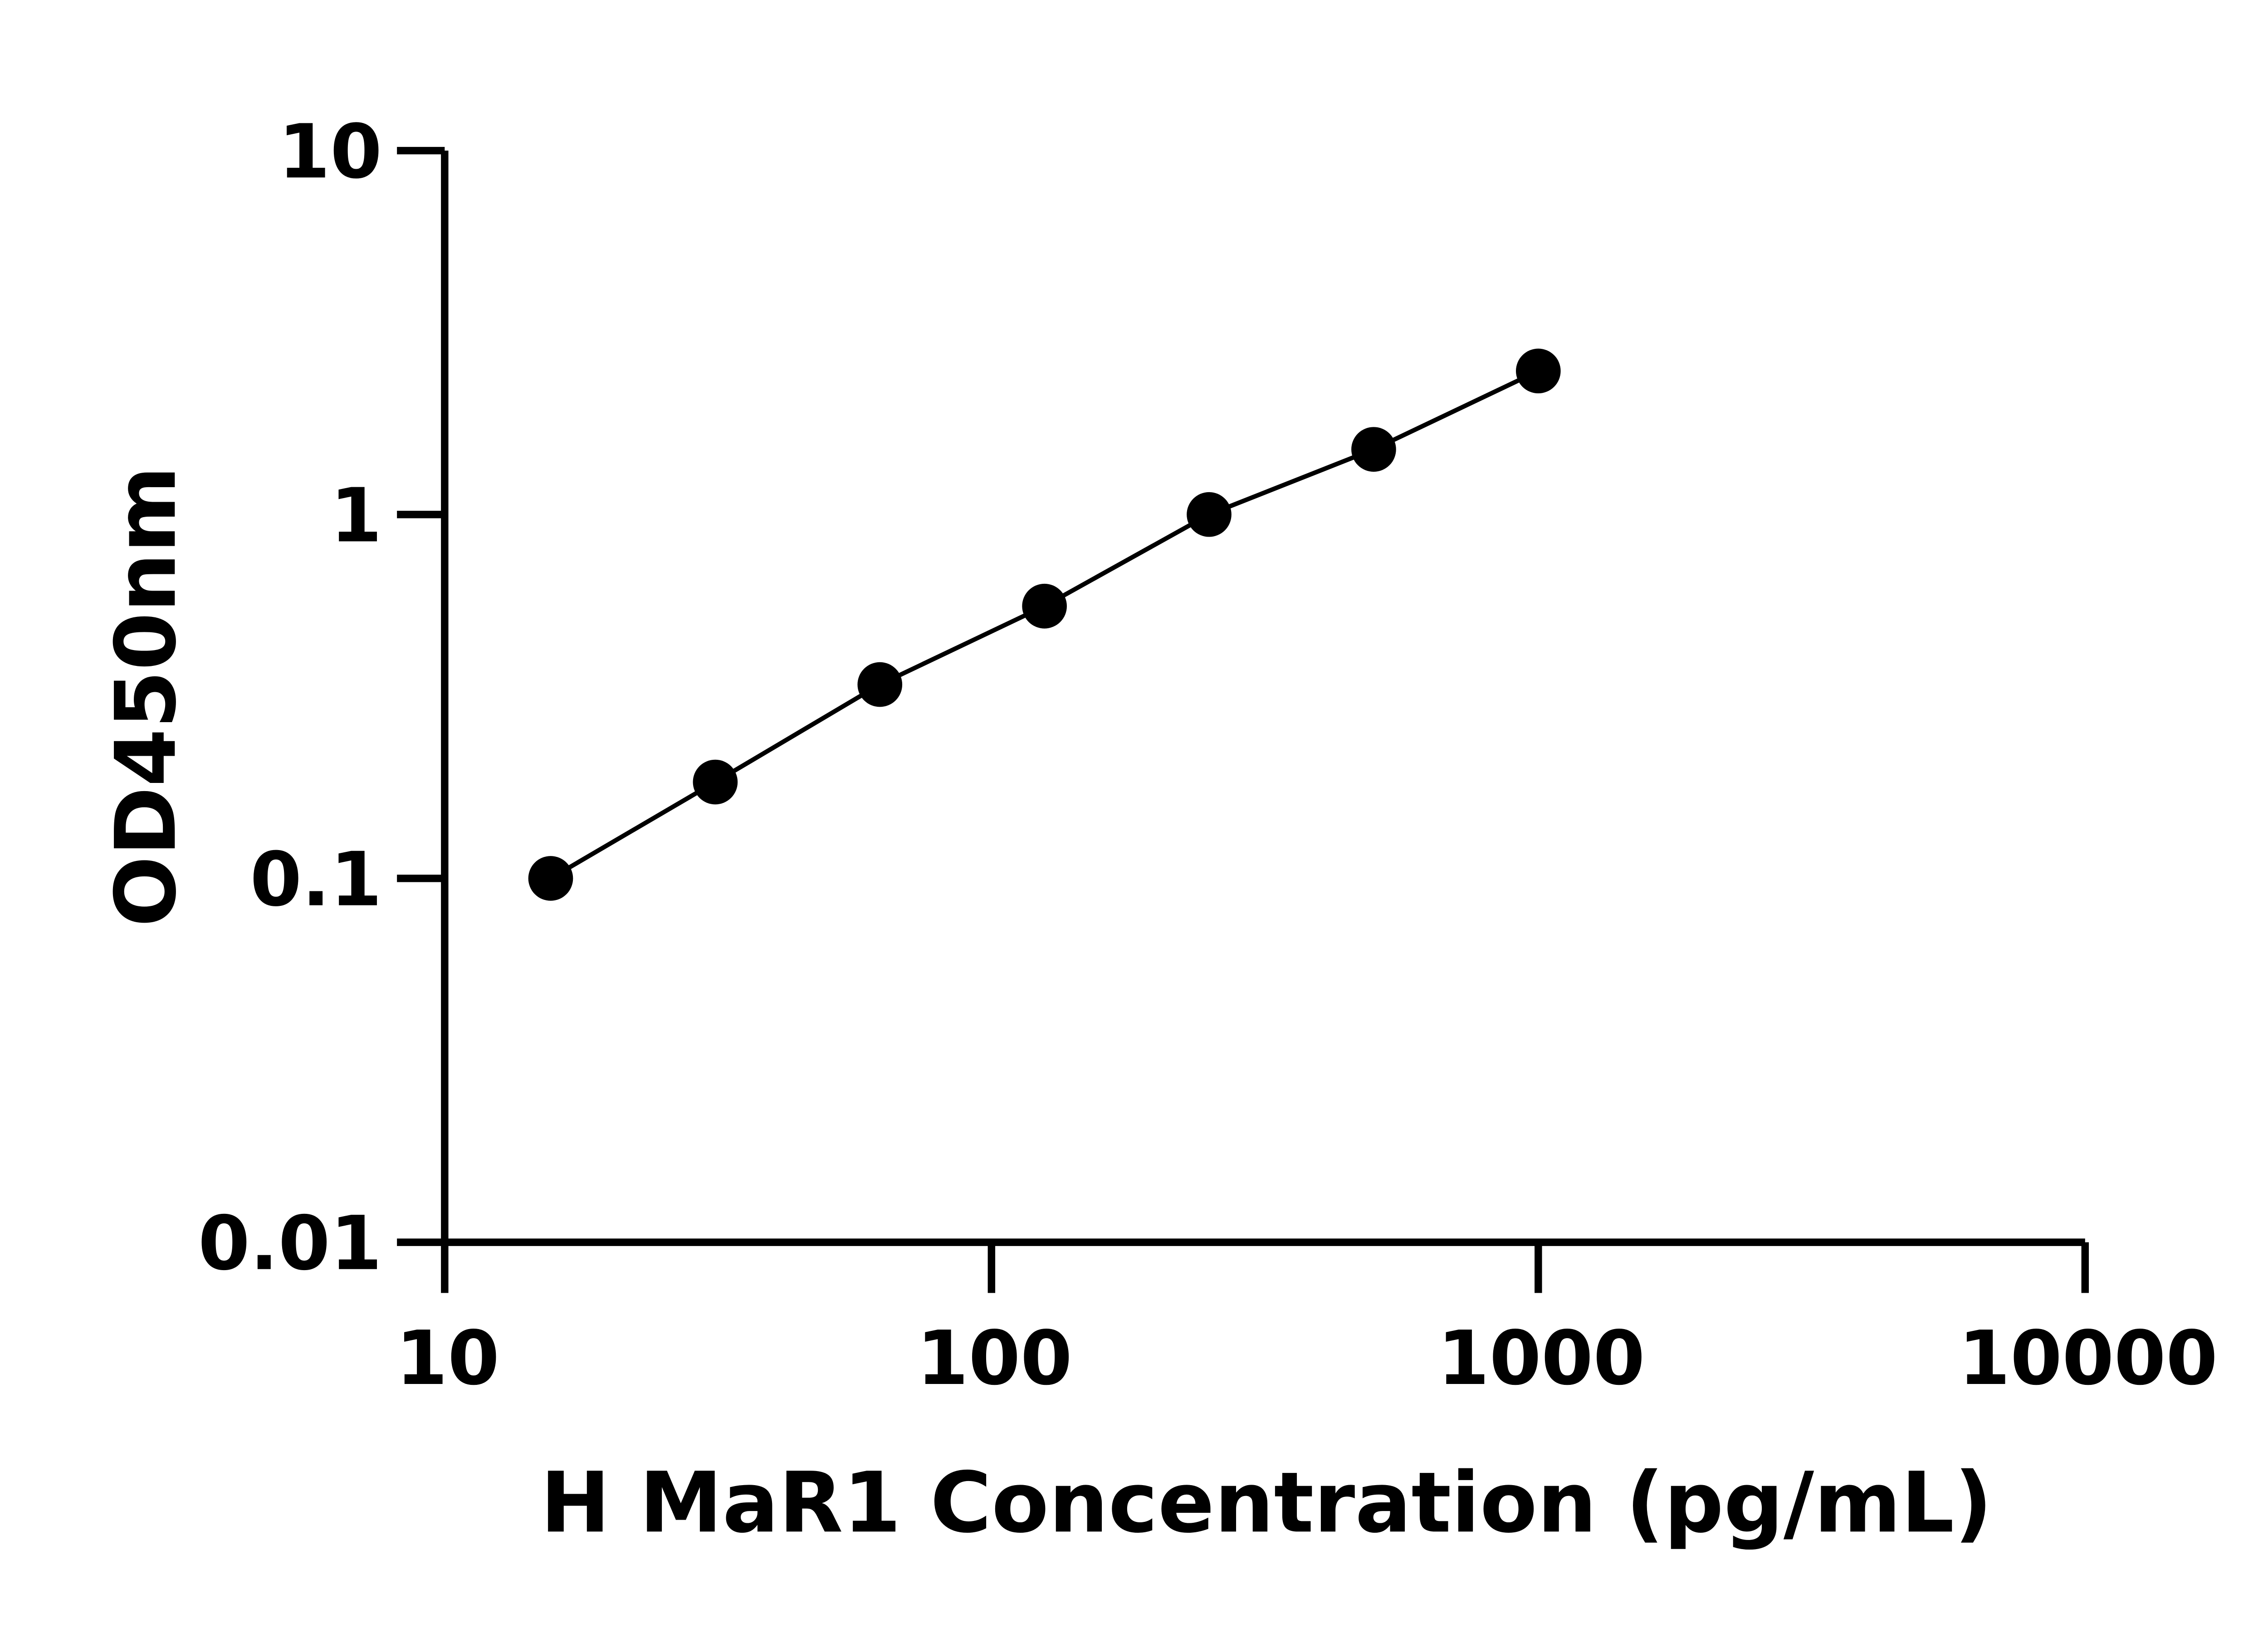 The image size is (2268, 1633). I want to click on y-tick-label: 10, so click(331, 151).